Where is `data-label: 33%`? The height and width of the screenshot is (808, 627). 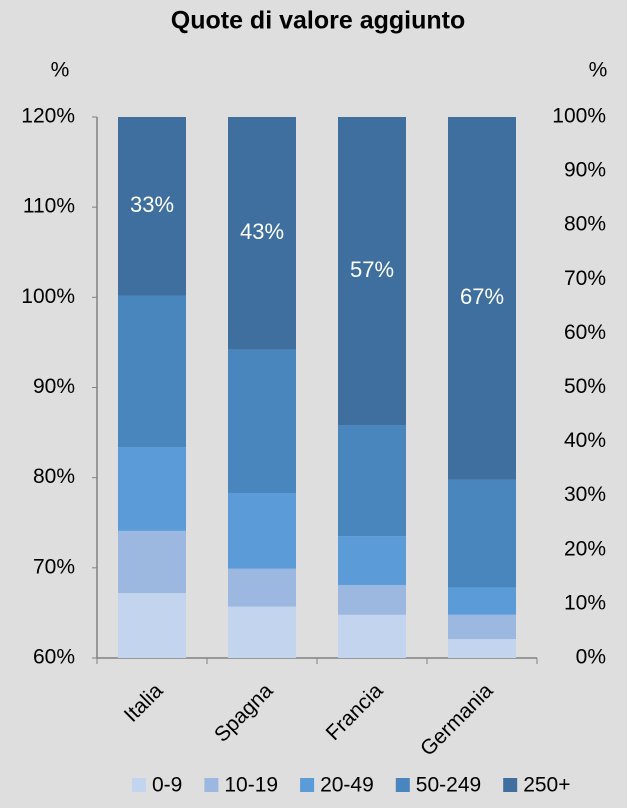
data-label: 33% is located at coordinates (152, 204).